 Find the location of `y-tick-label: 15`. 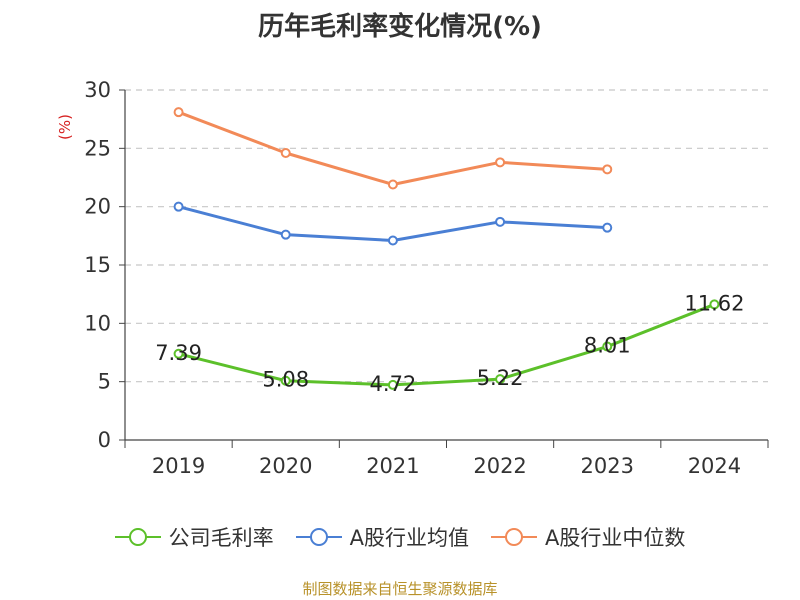

y-tick-label: 15 is located at coordinates (97, 265).